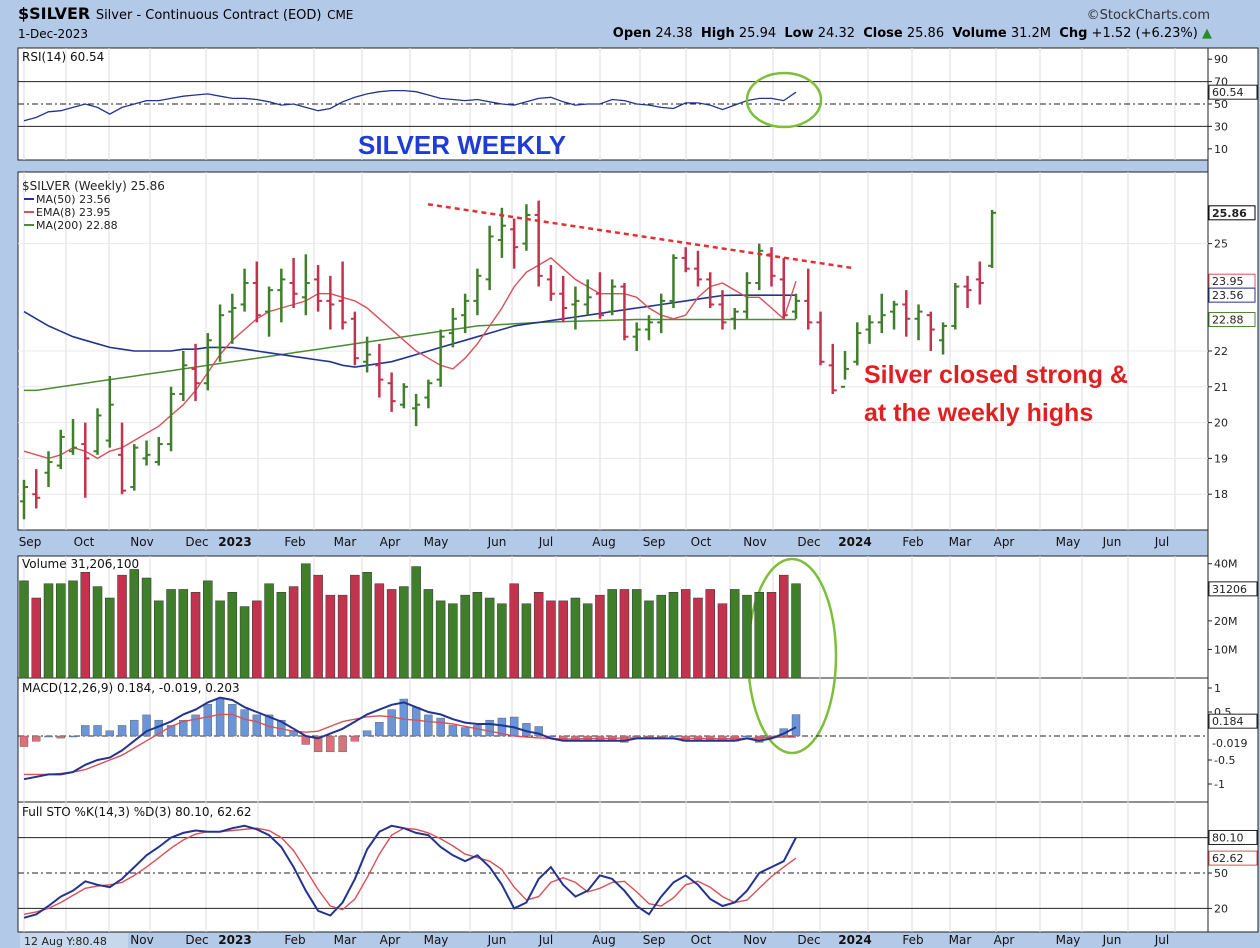  Describe the element at coordinates (77, 225) in the screenshot. I see `price-legend-item: MA(200) 22.88` at that location.